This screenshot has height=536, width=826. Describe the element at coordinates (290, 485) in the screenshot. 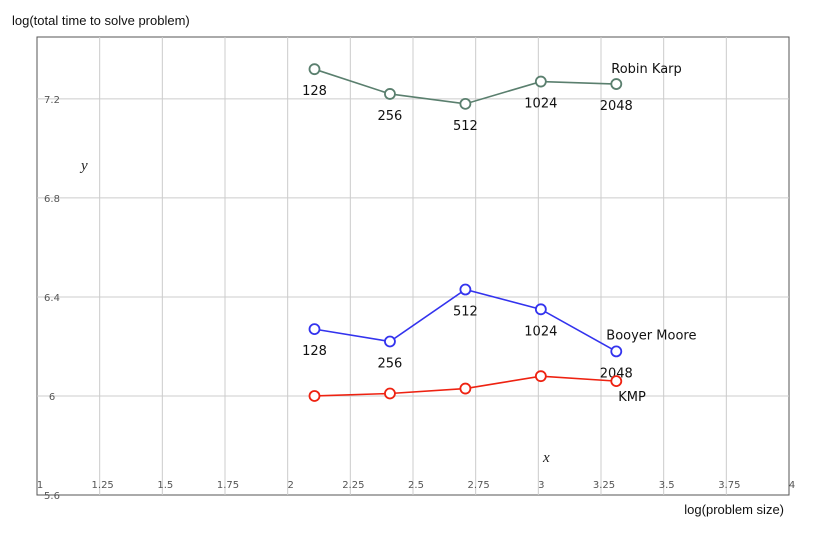

I see `x-tick-label: 2` at that location.